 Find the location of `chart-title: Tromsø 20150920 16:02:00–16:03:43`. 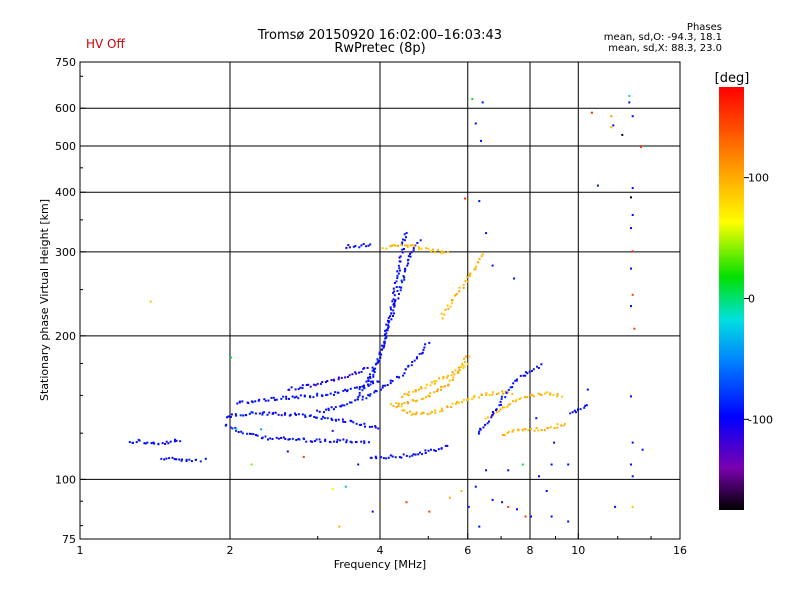

chart-title: Tromsø 20150920 16:02:00–16:03:43 is located at coordinates (380, 35).